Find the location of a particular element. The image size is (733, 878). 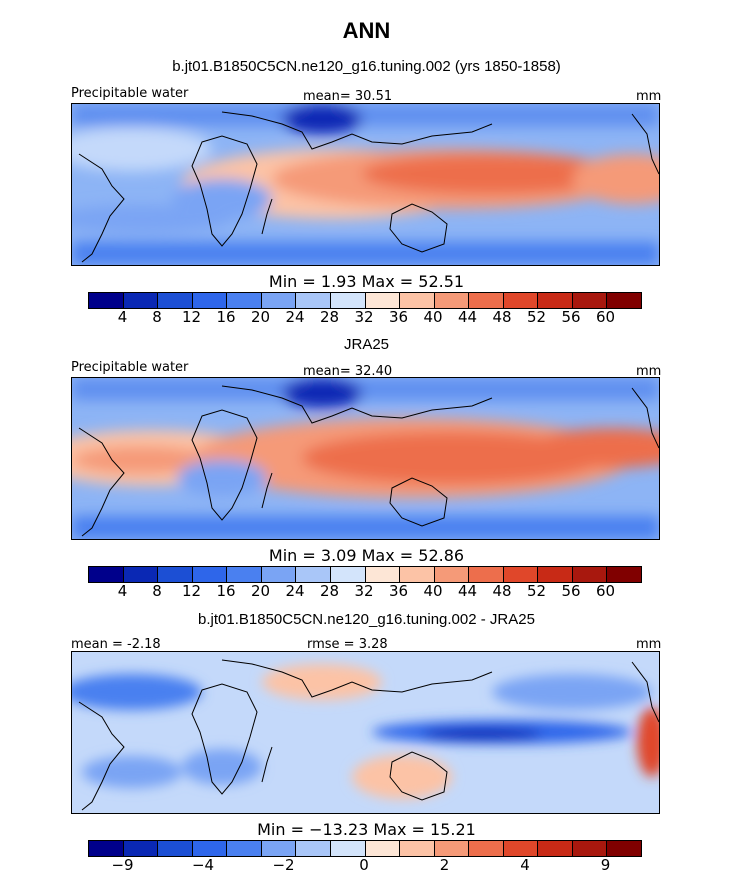

colorbar-tick-label: 24 is located at coordinates (295, 591).